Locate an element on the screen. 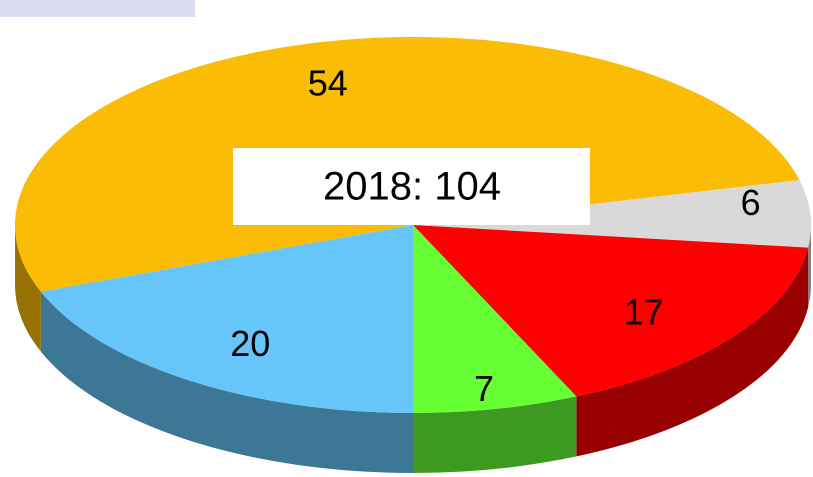 The width and height of the screenshot is (813, 477). data-label: 7 is located at coordinates (484, 388).